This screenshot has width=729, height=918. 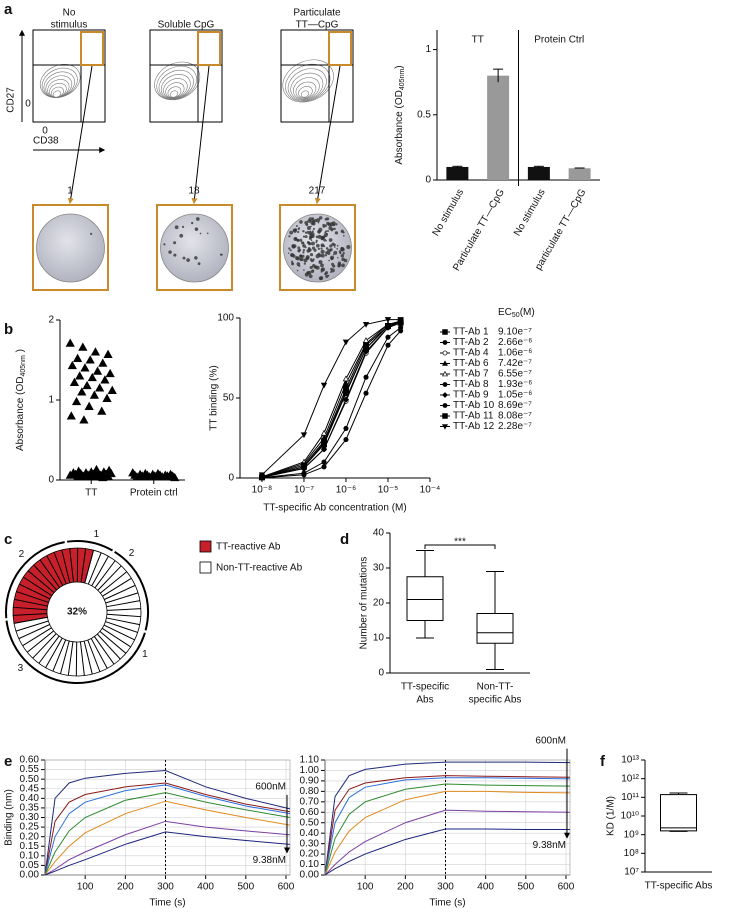 What do you see at coordinates (317, 191) in the screenshot?
I see `spot-count: 217` at bounding box center [317, 191].